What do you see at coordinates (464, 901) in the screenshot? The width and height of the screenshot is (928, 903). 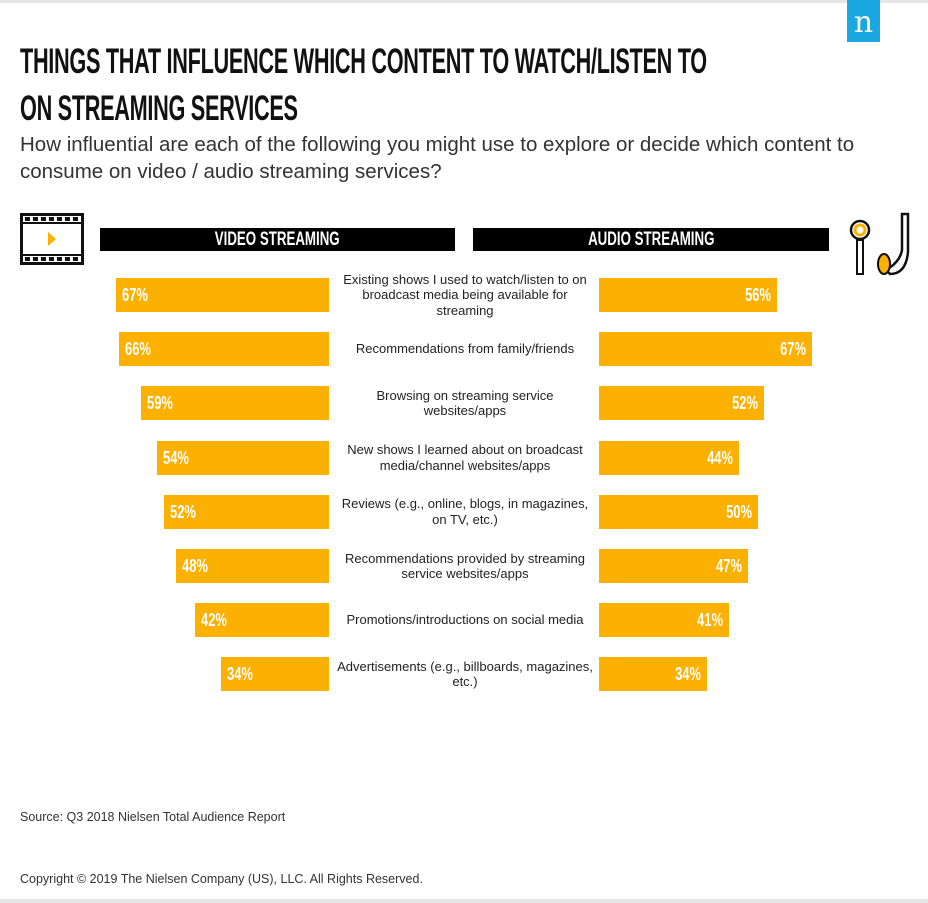 I see `bottom-divider` at bounding box center [464, 901].